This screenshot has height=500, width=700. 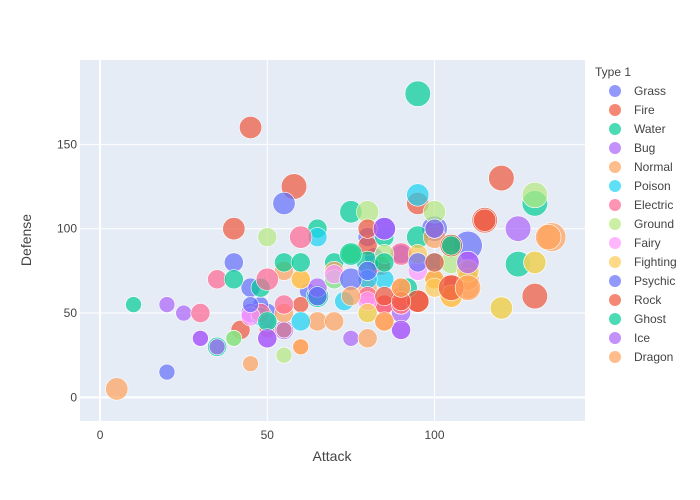 What do you see at coordinates (655, 262) in the screenshot?
I see `legend-label: Fighting` at bounding box center [655, 262].